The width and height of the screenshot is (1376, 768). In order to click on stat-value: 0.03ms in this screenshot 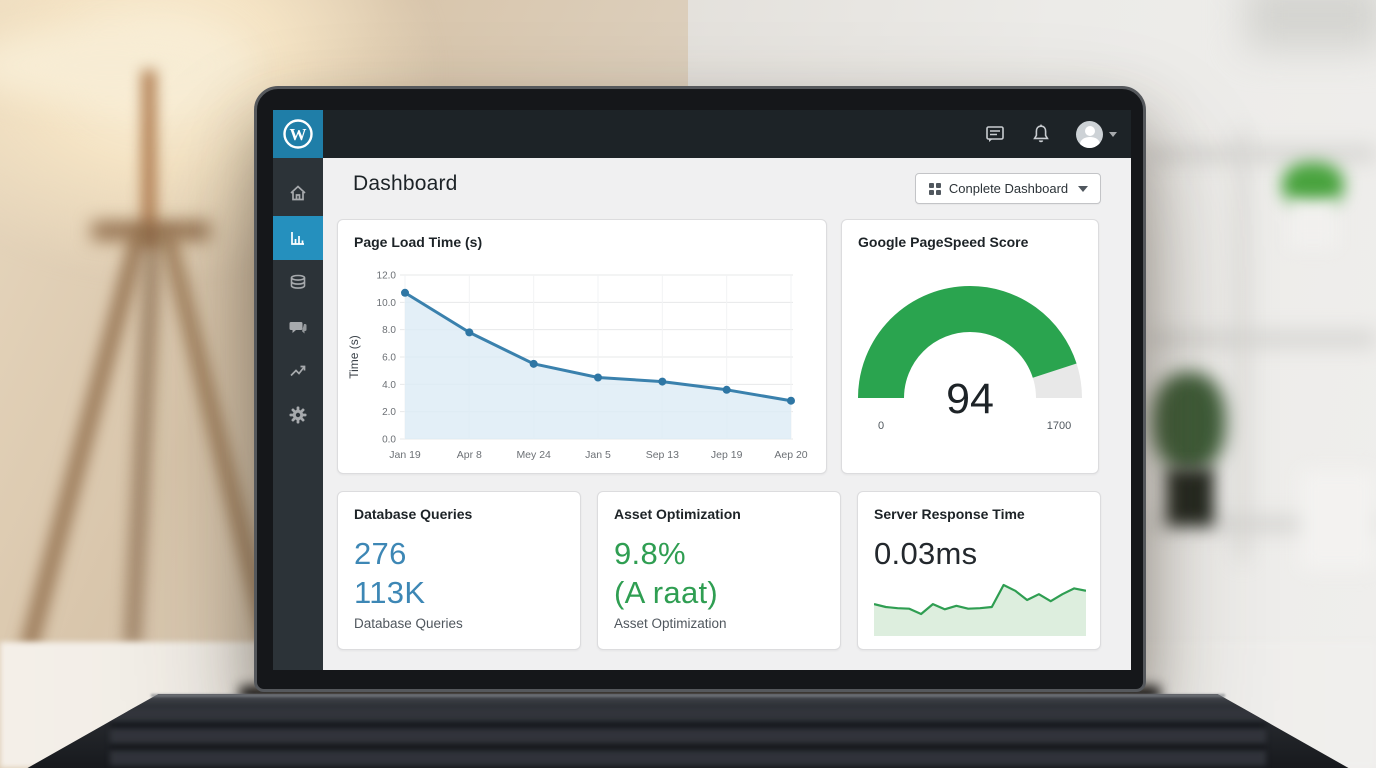, I will do `click(926, 553)`.